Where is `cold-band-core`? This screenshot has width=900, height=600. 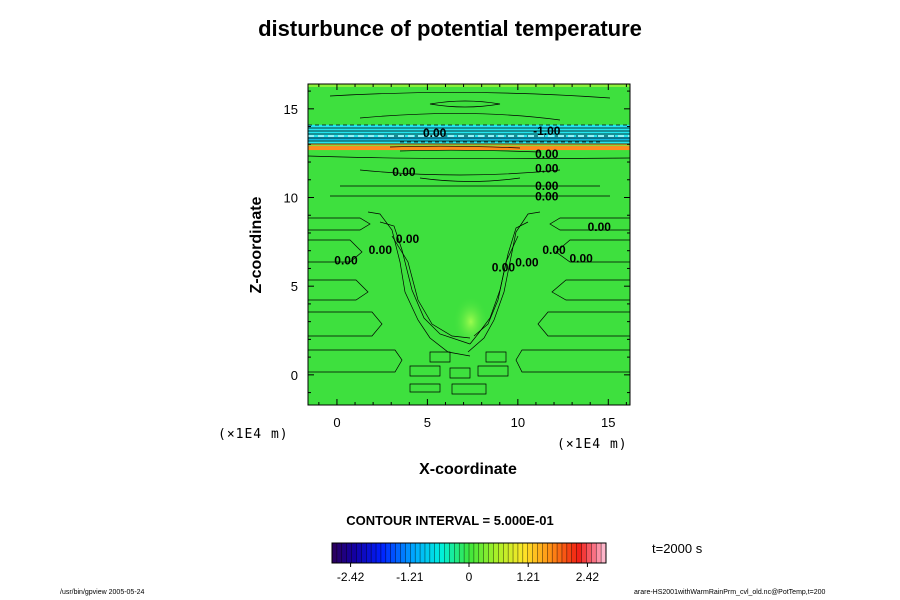
cold-band-core is located at coordinates (469, 139).